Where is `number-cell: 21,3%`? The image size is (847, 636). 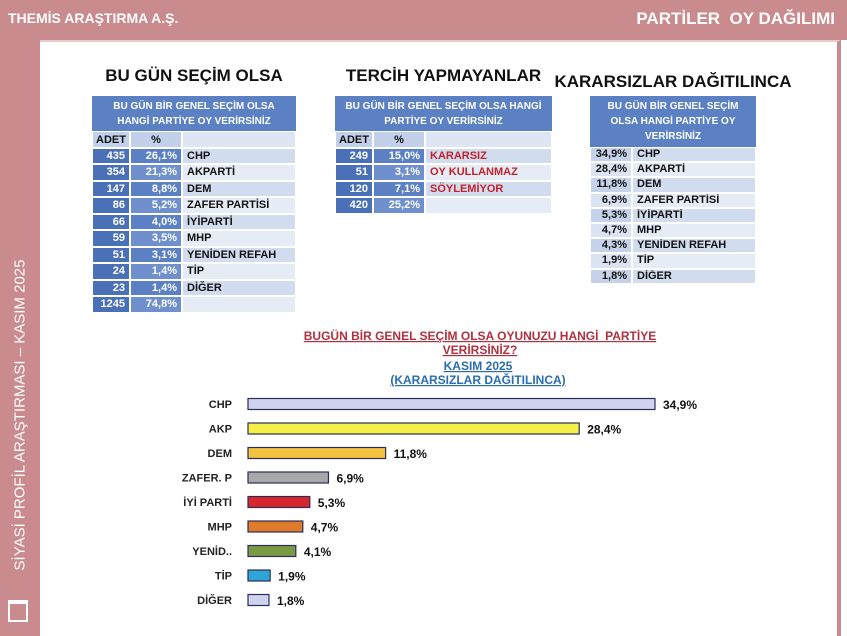
number-cell: 21,3% is located at coordinates (156, 172).